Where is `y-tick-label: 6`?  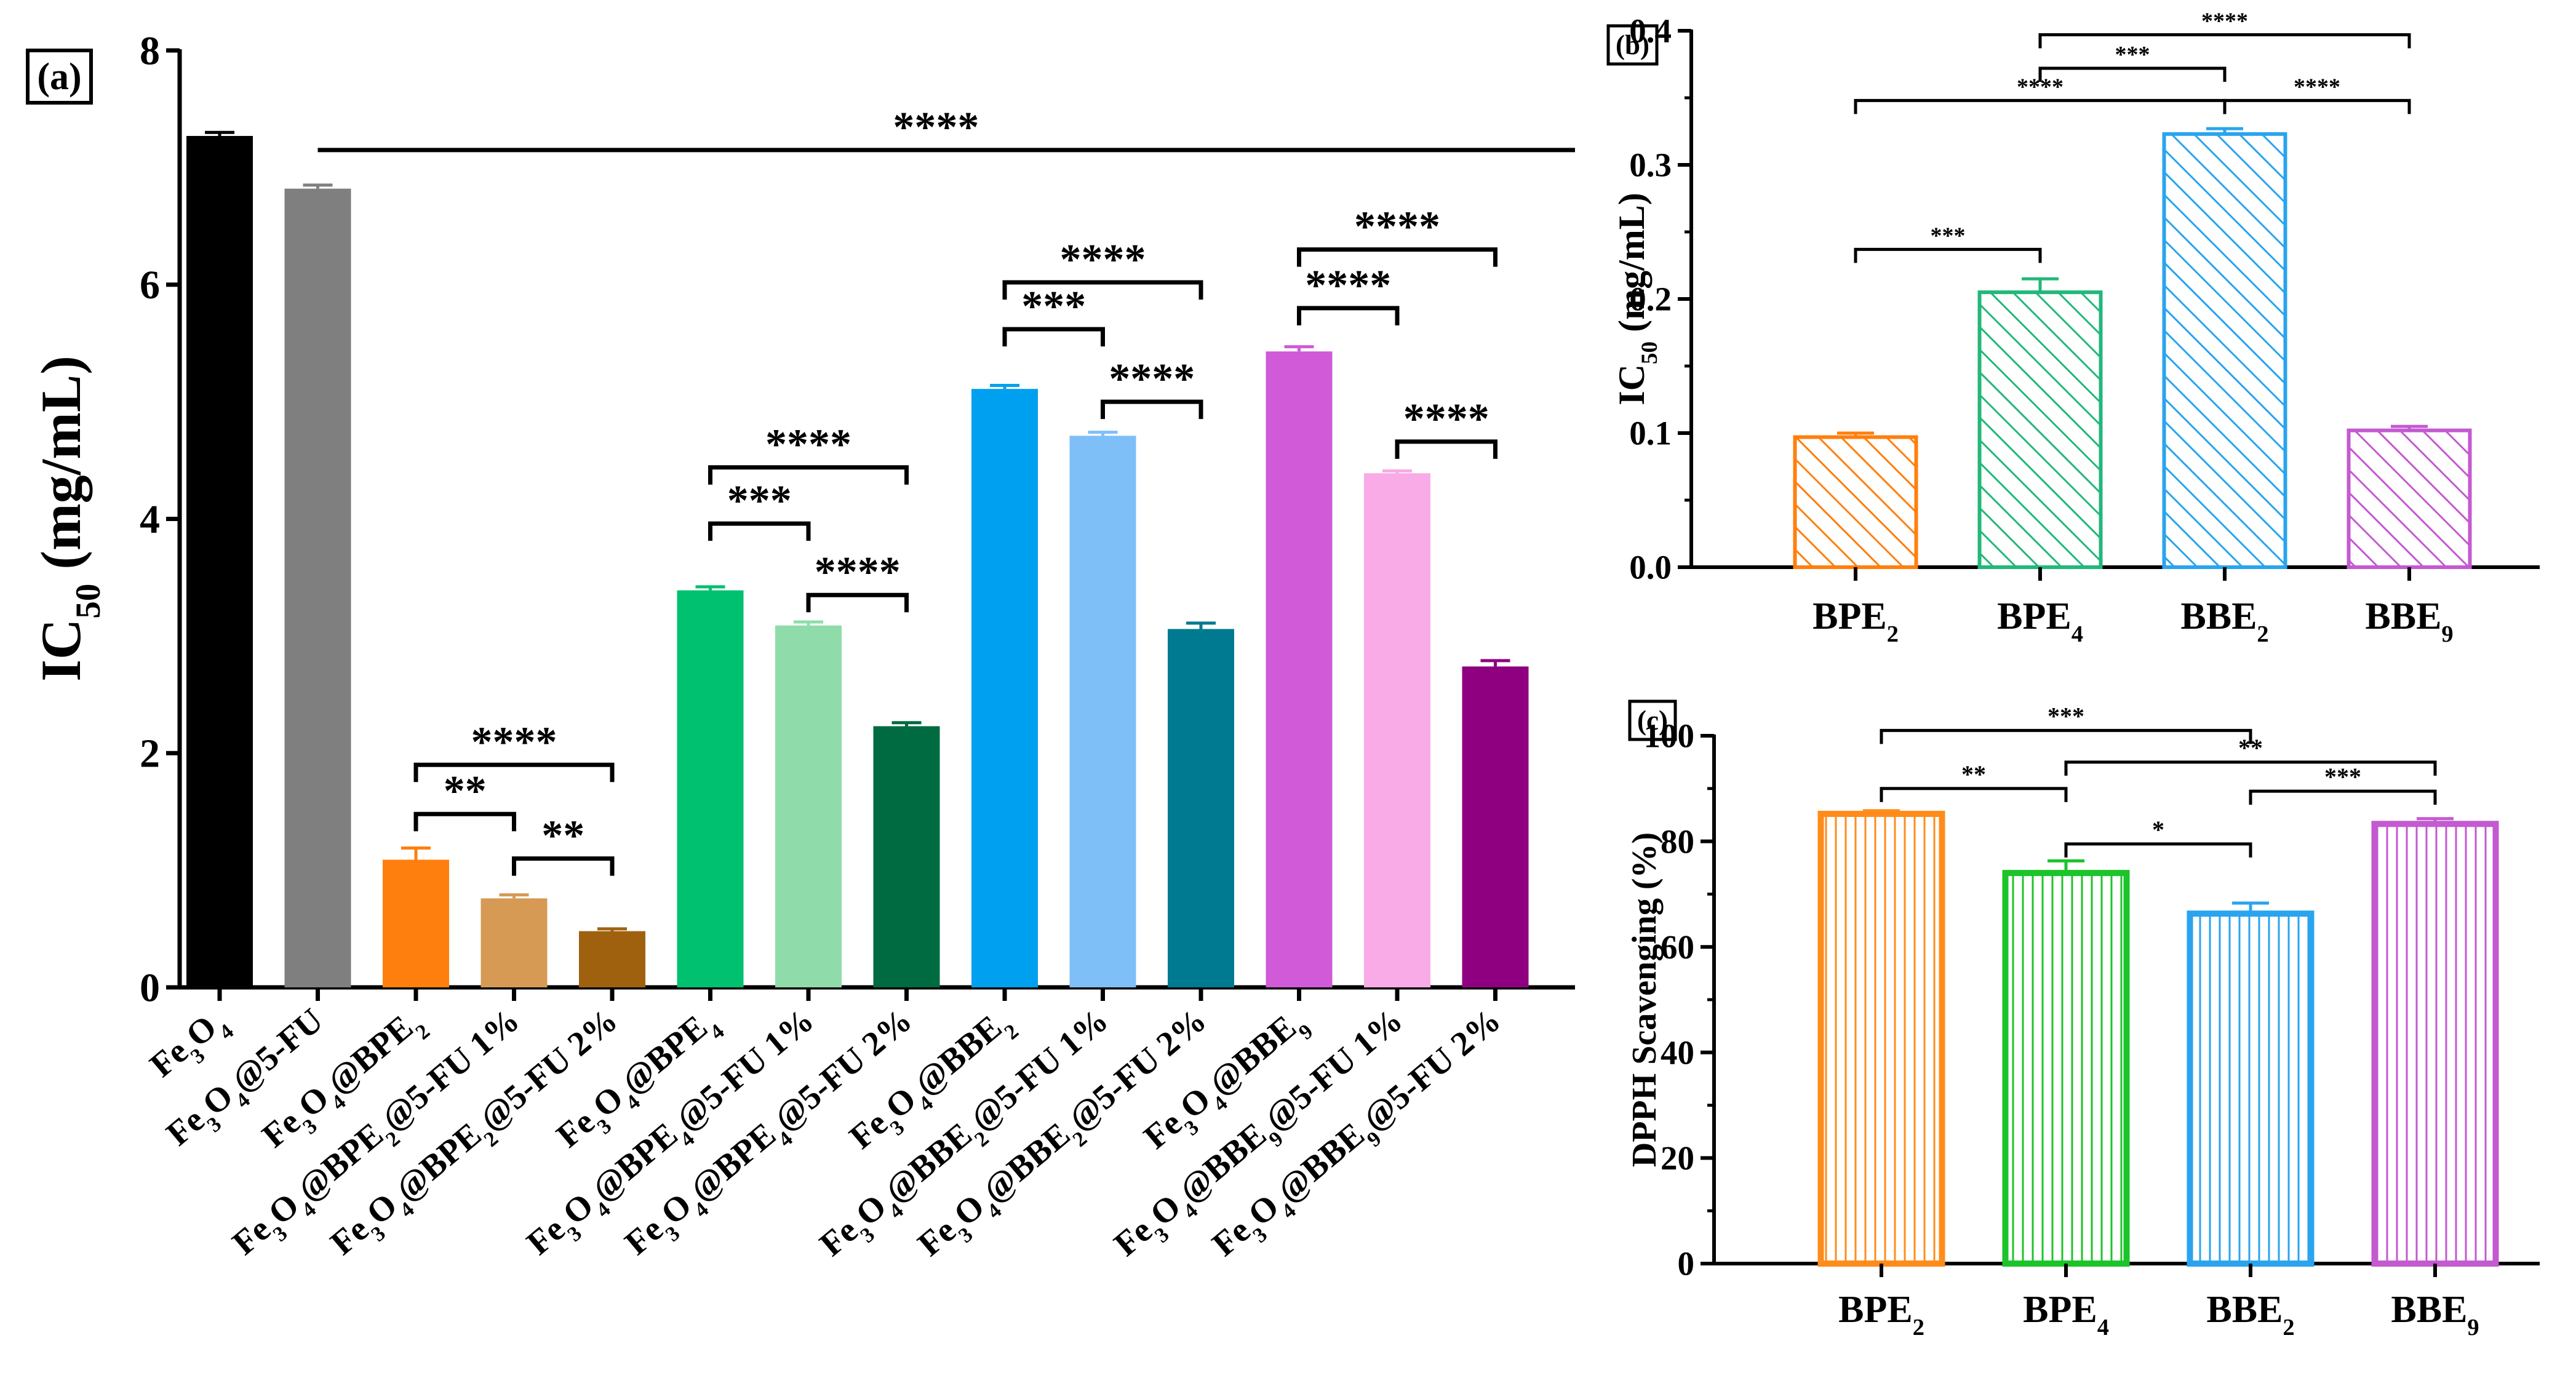
y-tick-label: 6 is located at coordinates (150, 285).